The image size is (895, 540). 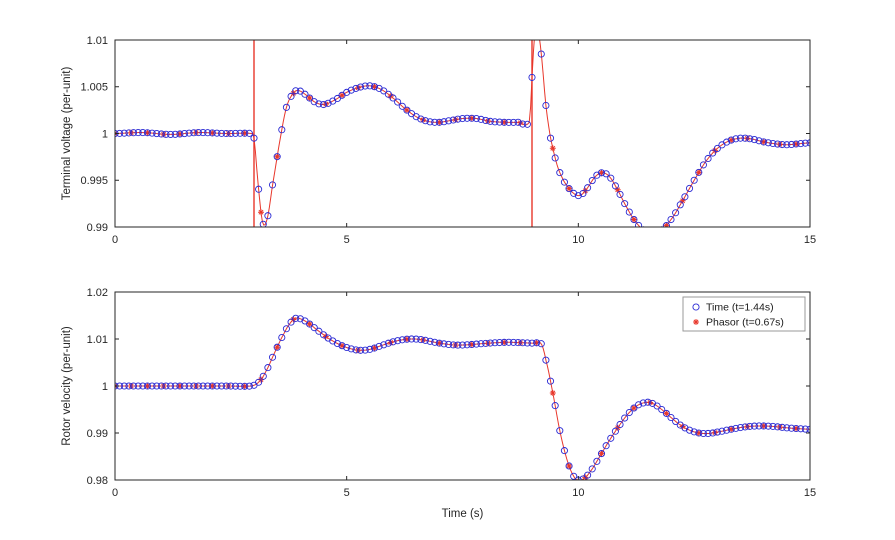 What do you see at coordinates (97, 293) in the screenshot?
I see `y-tick-label: 1.02` at bounding box center [97, 293].